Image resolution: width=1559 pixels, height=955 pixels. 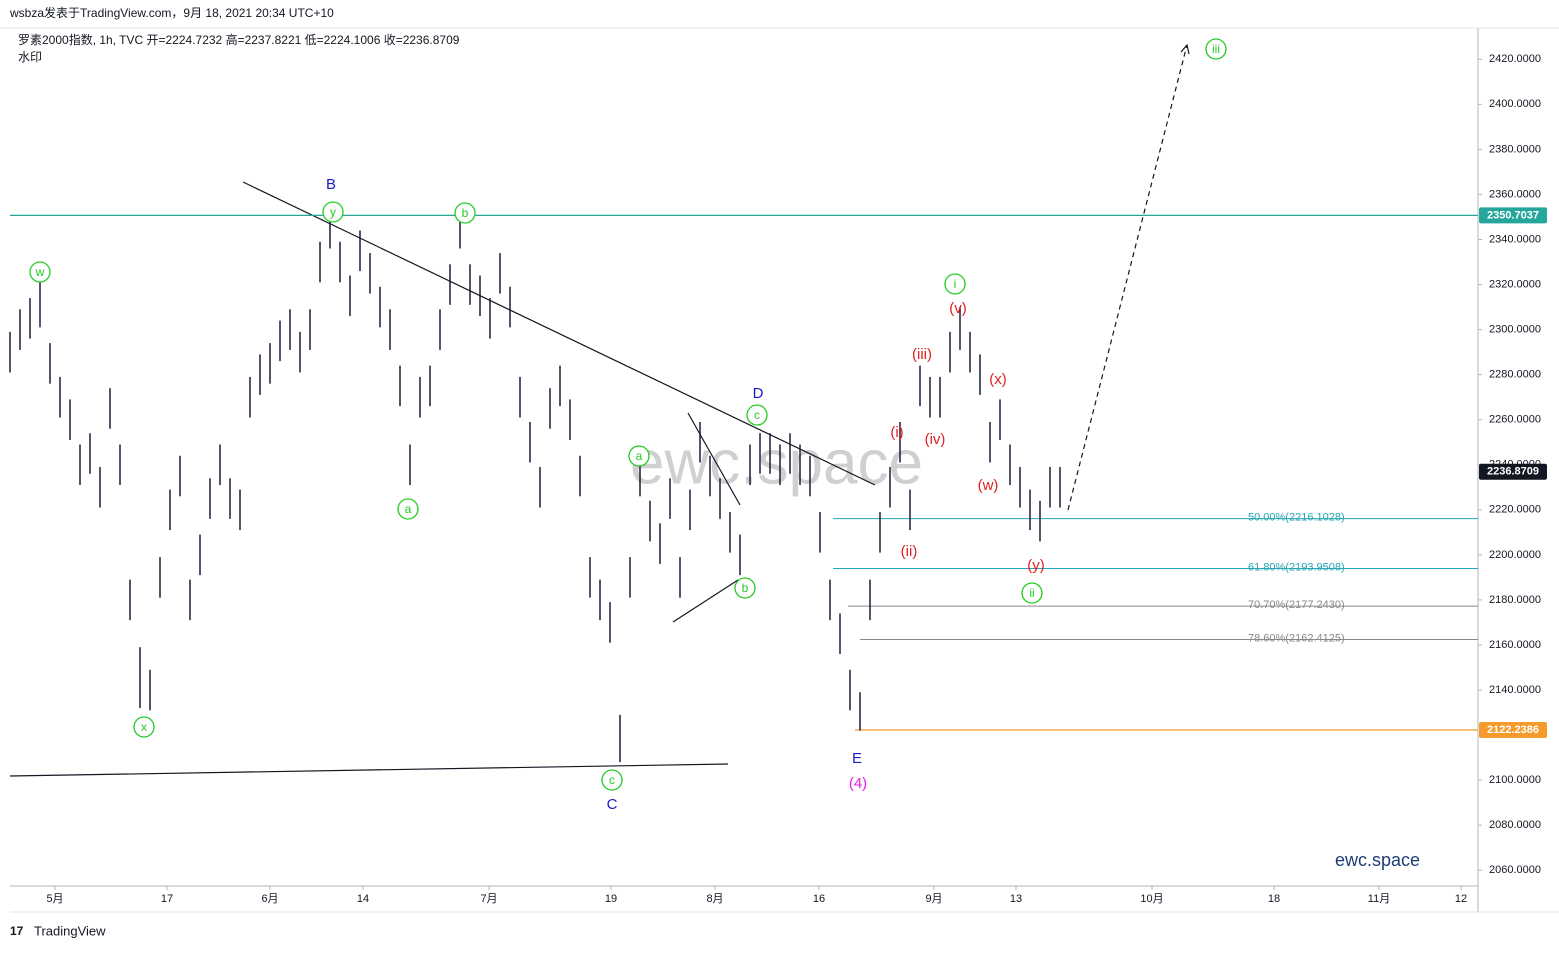 I want to click on y-tick-label: 2220.0000, so click(x=1515, y=510).